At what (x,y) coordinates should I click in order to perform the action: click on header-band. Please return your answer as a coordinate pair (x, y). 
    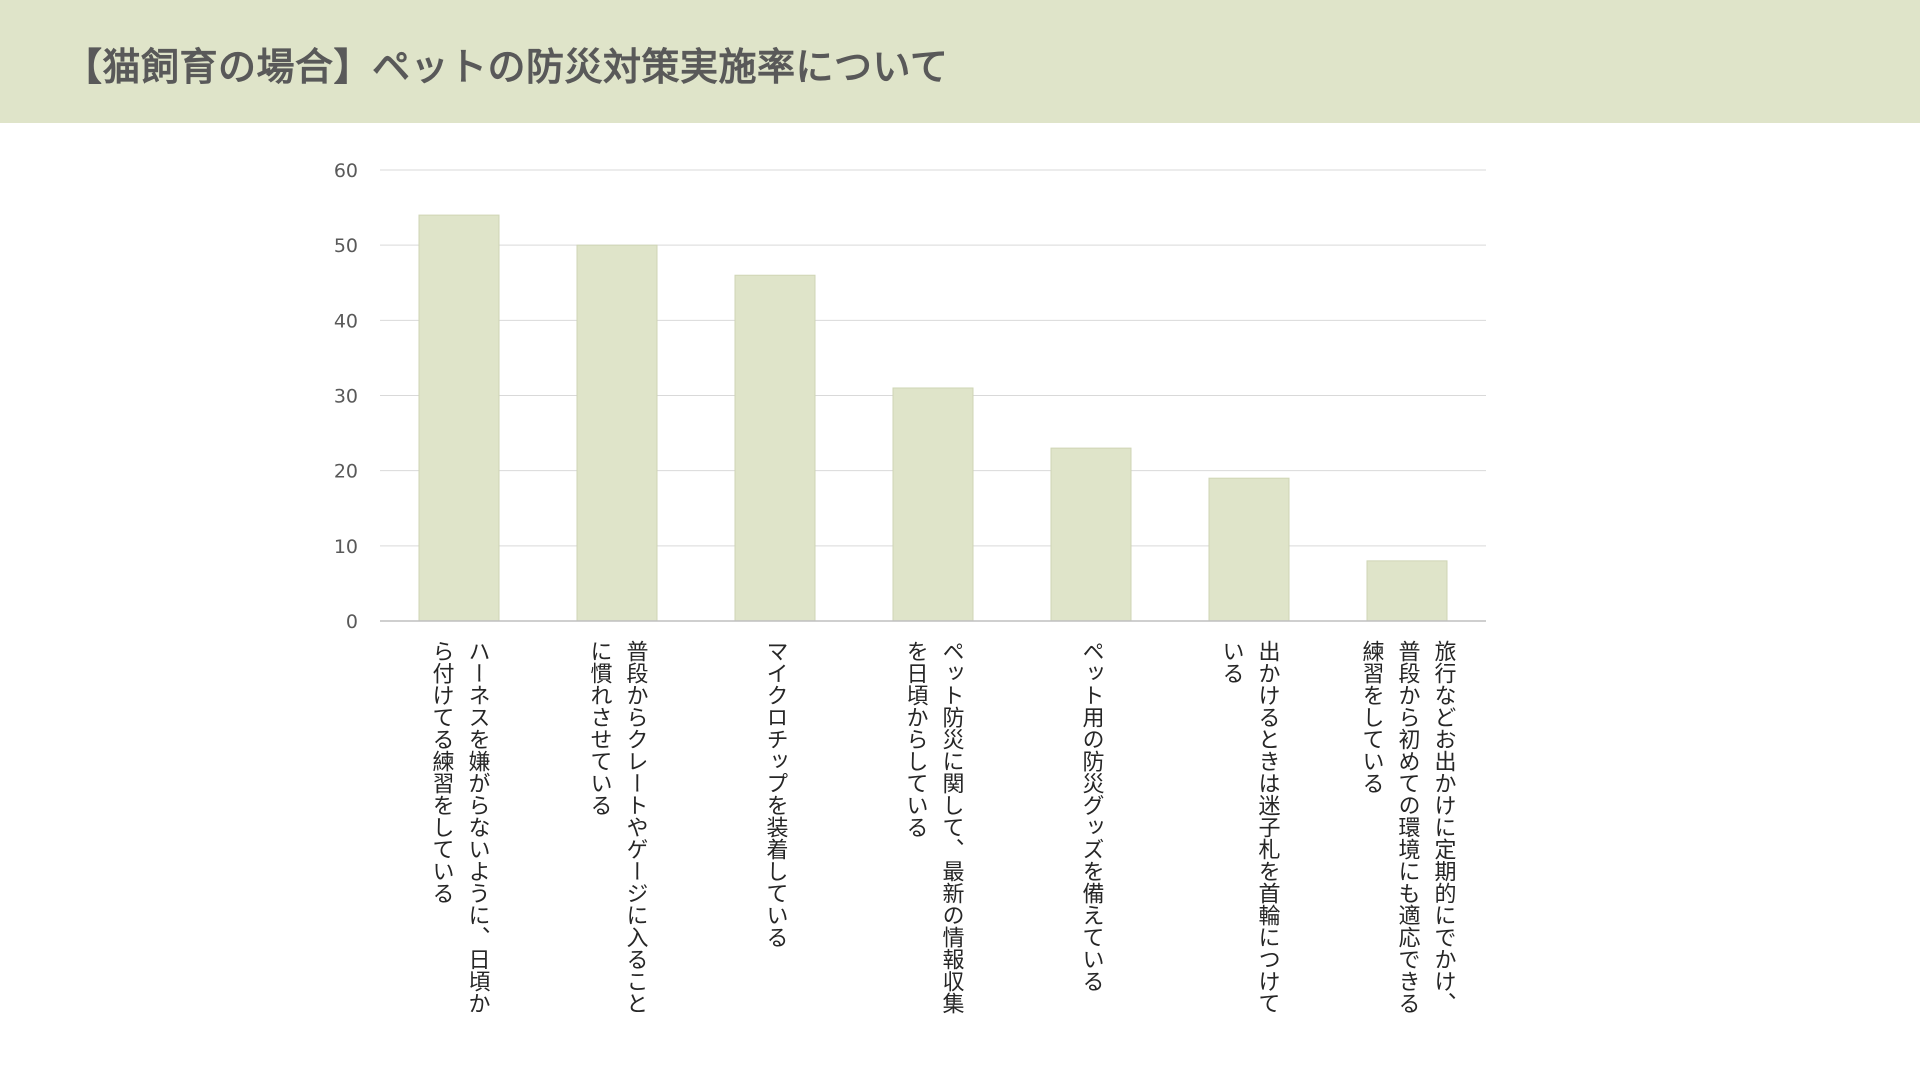
    Looking at the image, I should click on (960, 61).